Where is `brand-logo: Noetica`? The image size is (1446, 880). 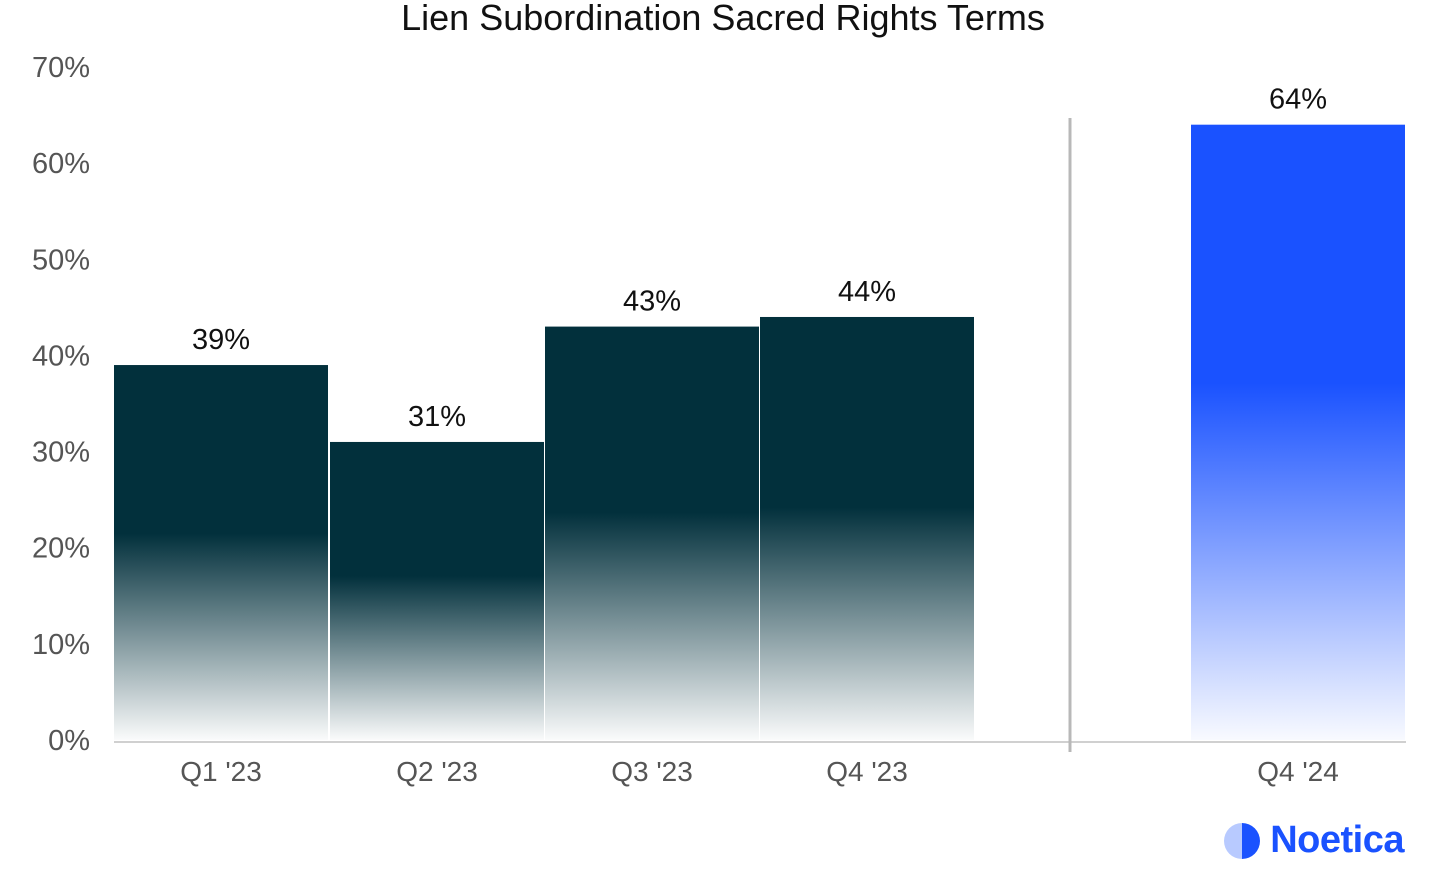
brand-logo: Noetica is located at coordinates (1314, 840).